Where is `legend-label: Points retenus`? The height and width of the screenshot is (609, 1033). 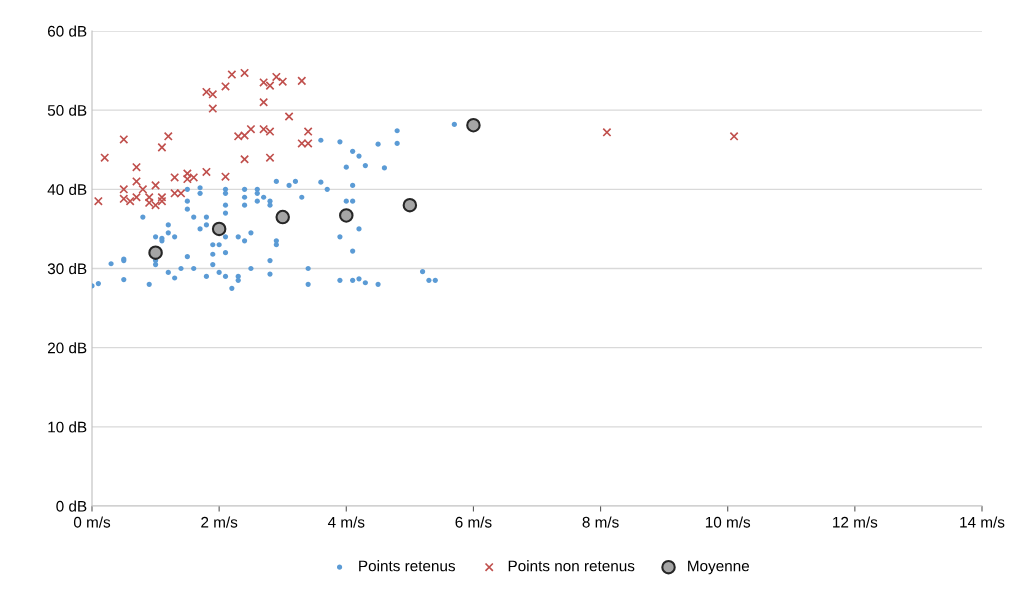
legend-label: Points retenus is located at coordinates (407, 566).